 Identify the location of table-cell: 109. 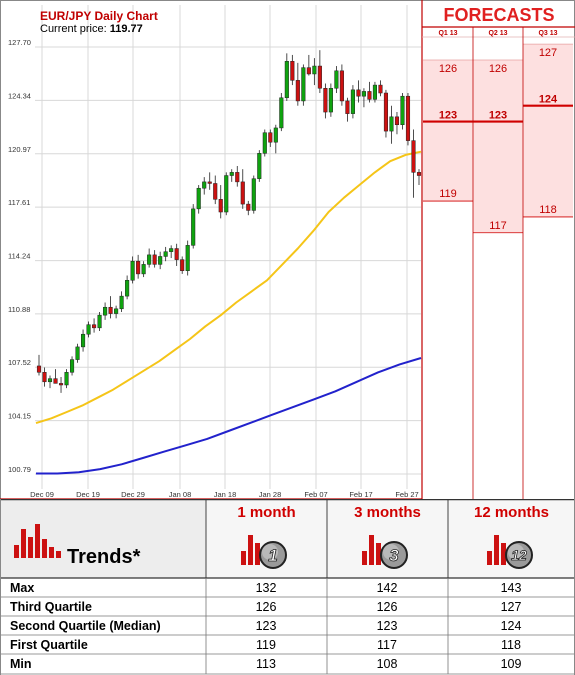
(511, 664).